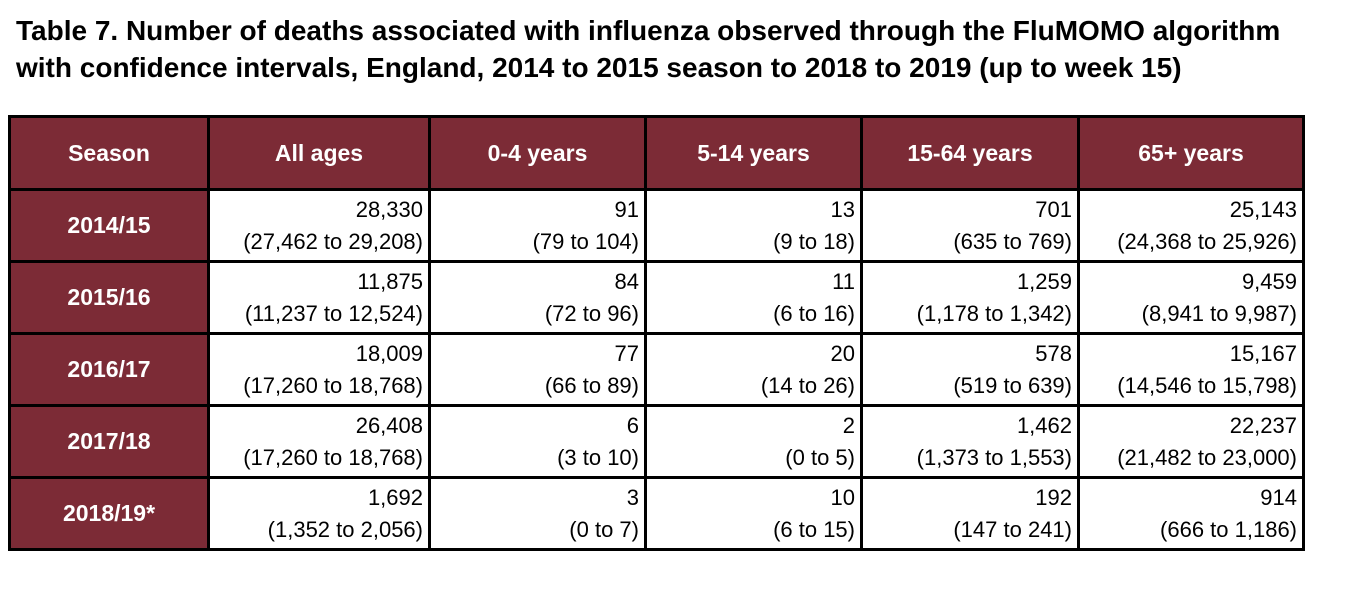  What do you see at coordinates (753, 441) in the screenshot?
I see `data-cell: 2 (0 to 5)` at bounding box center [753, 441].